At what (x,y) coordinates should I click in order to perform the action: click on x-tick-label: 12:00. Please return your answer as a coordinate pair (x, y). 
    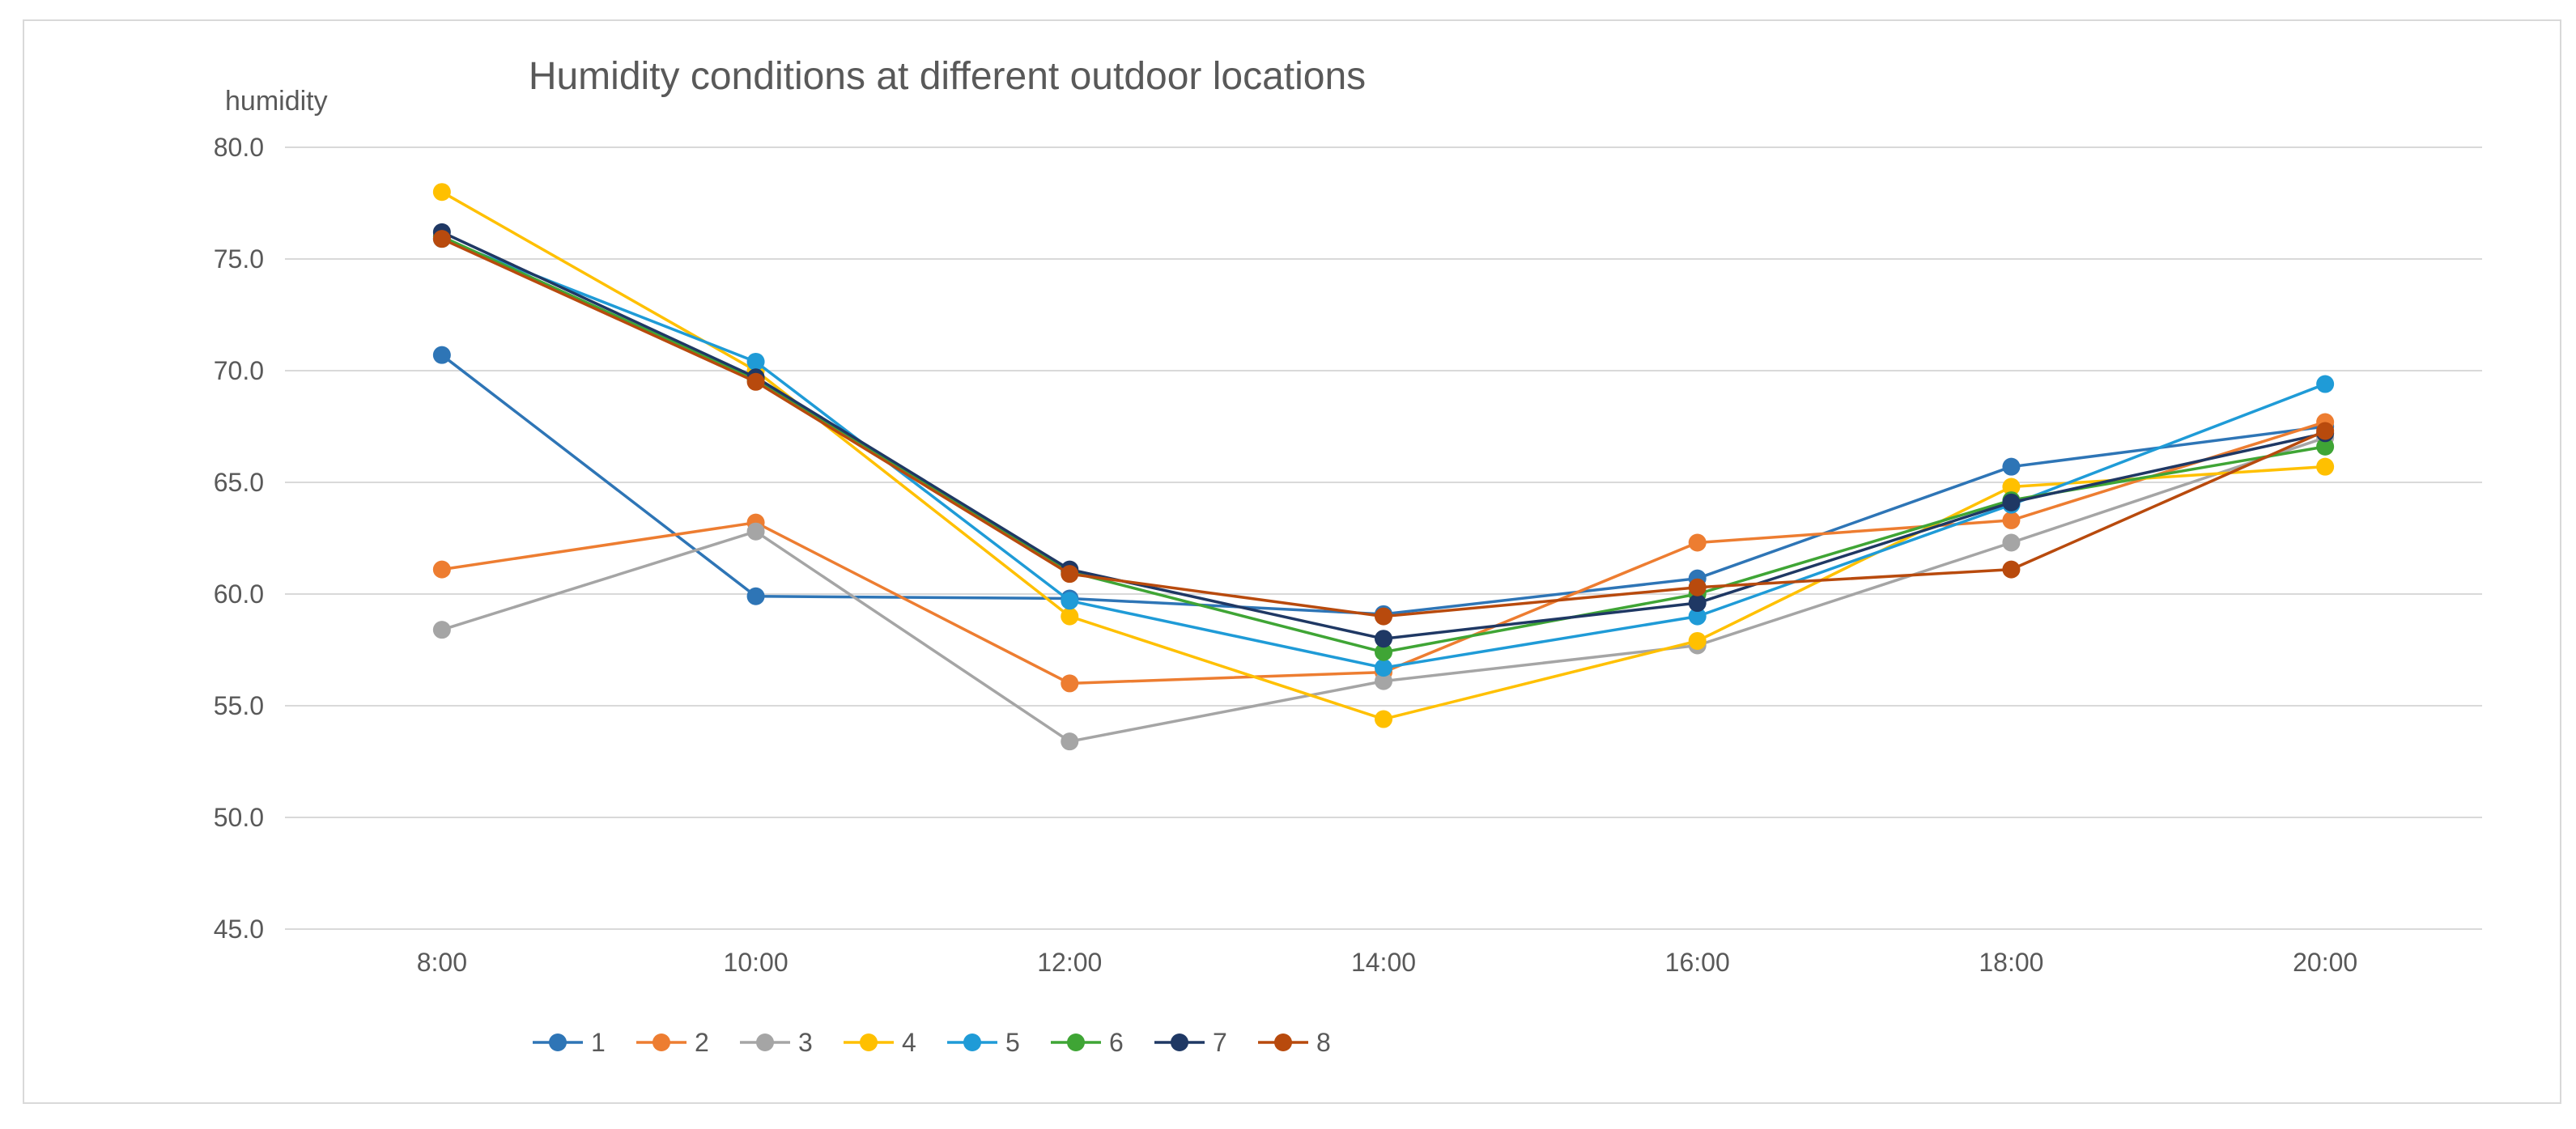
    Looking at the image, I should click on (1069, 962).